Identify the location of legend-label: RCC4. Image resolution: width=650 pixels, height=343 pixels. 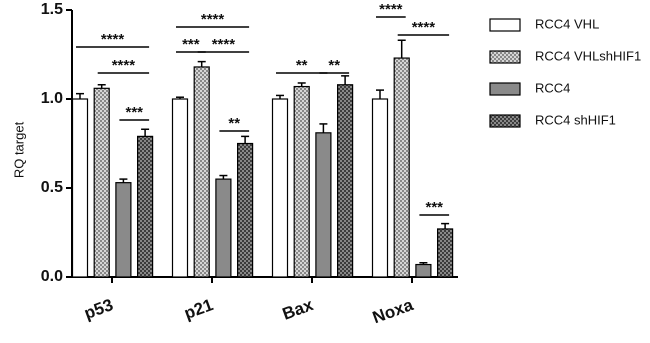
(552, 87).